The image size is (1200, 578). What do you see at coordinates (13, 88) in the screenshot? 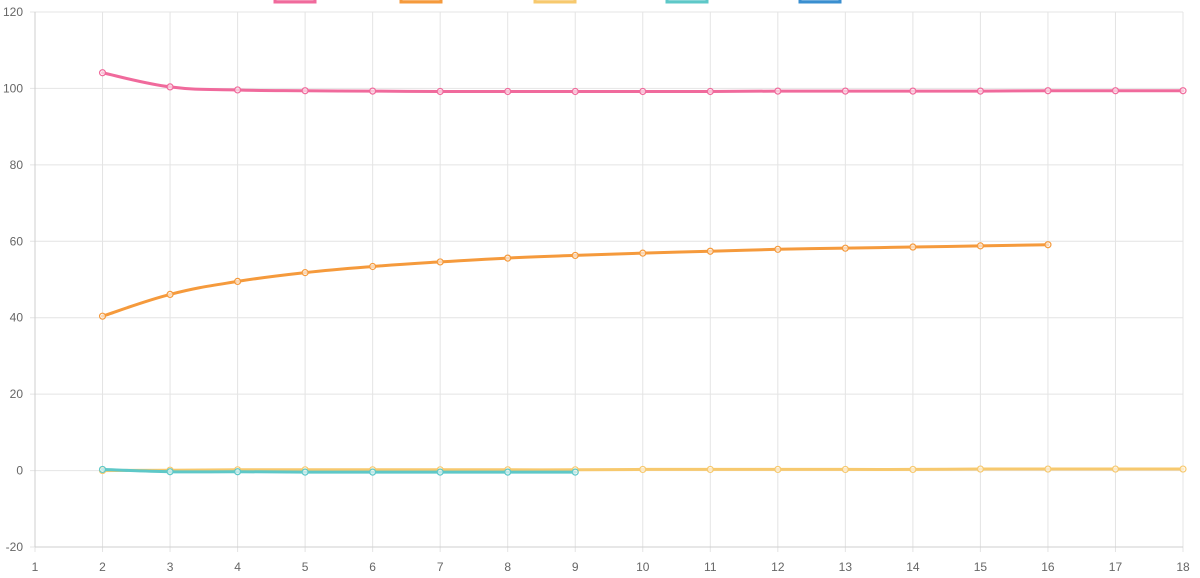
I see `y-tick-label: 100` at bounding box center [13, 88].